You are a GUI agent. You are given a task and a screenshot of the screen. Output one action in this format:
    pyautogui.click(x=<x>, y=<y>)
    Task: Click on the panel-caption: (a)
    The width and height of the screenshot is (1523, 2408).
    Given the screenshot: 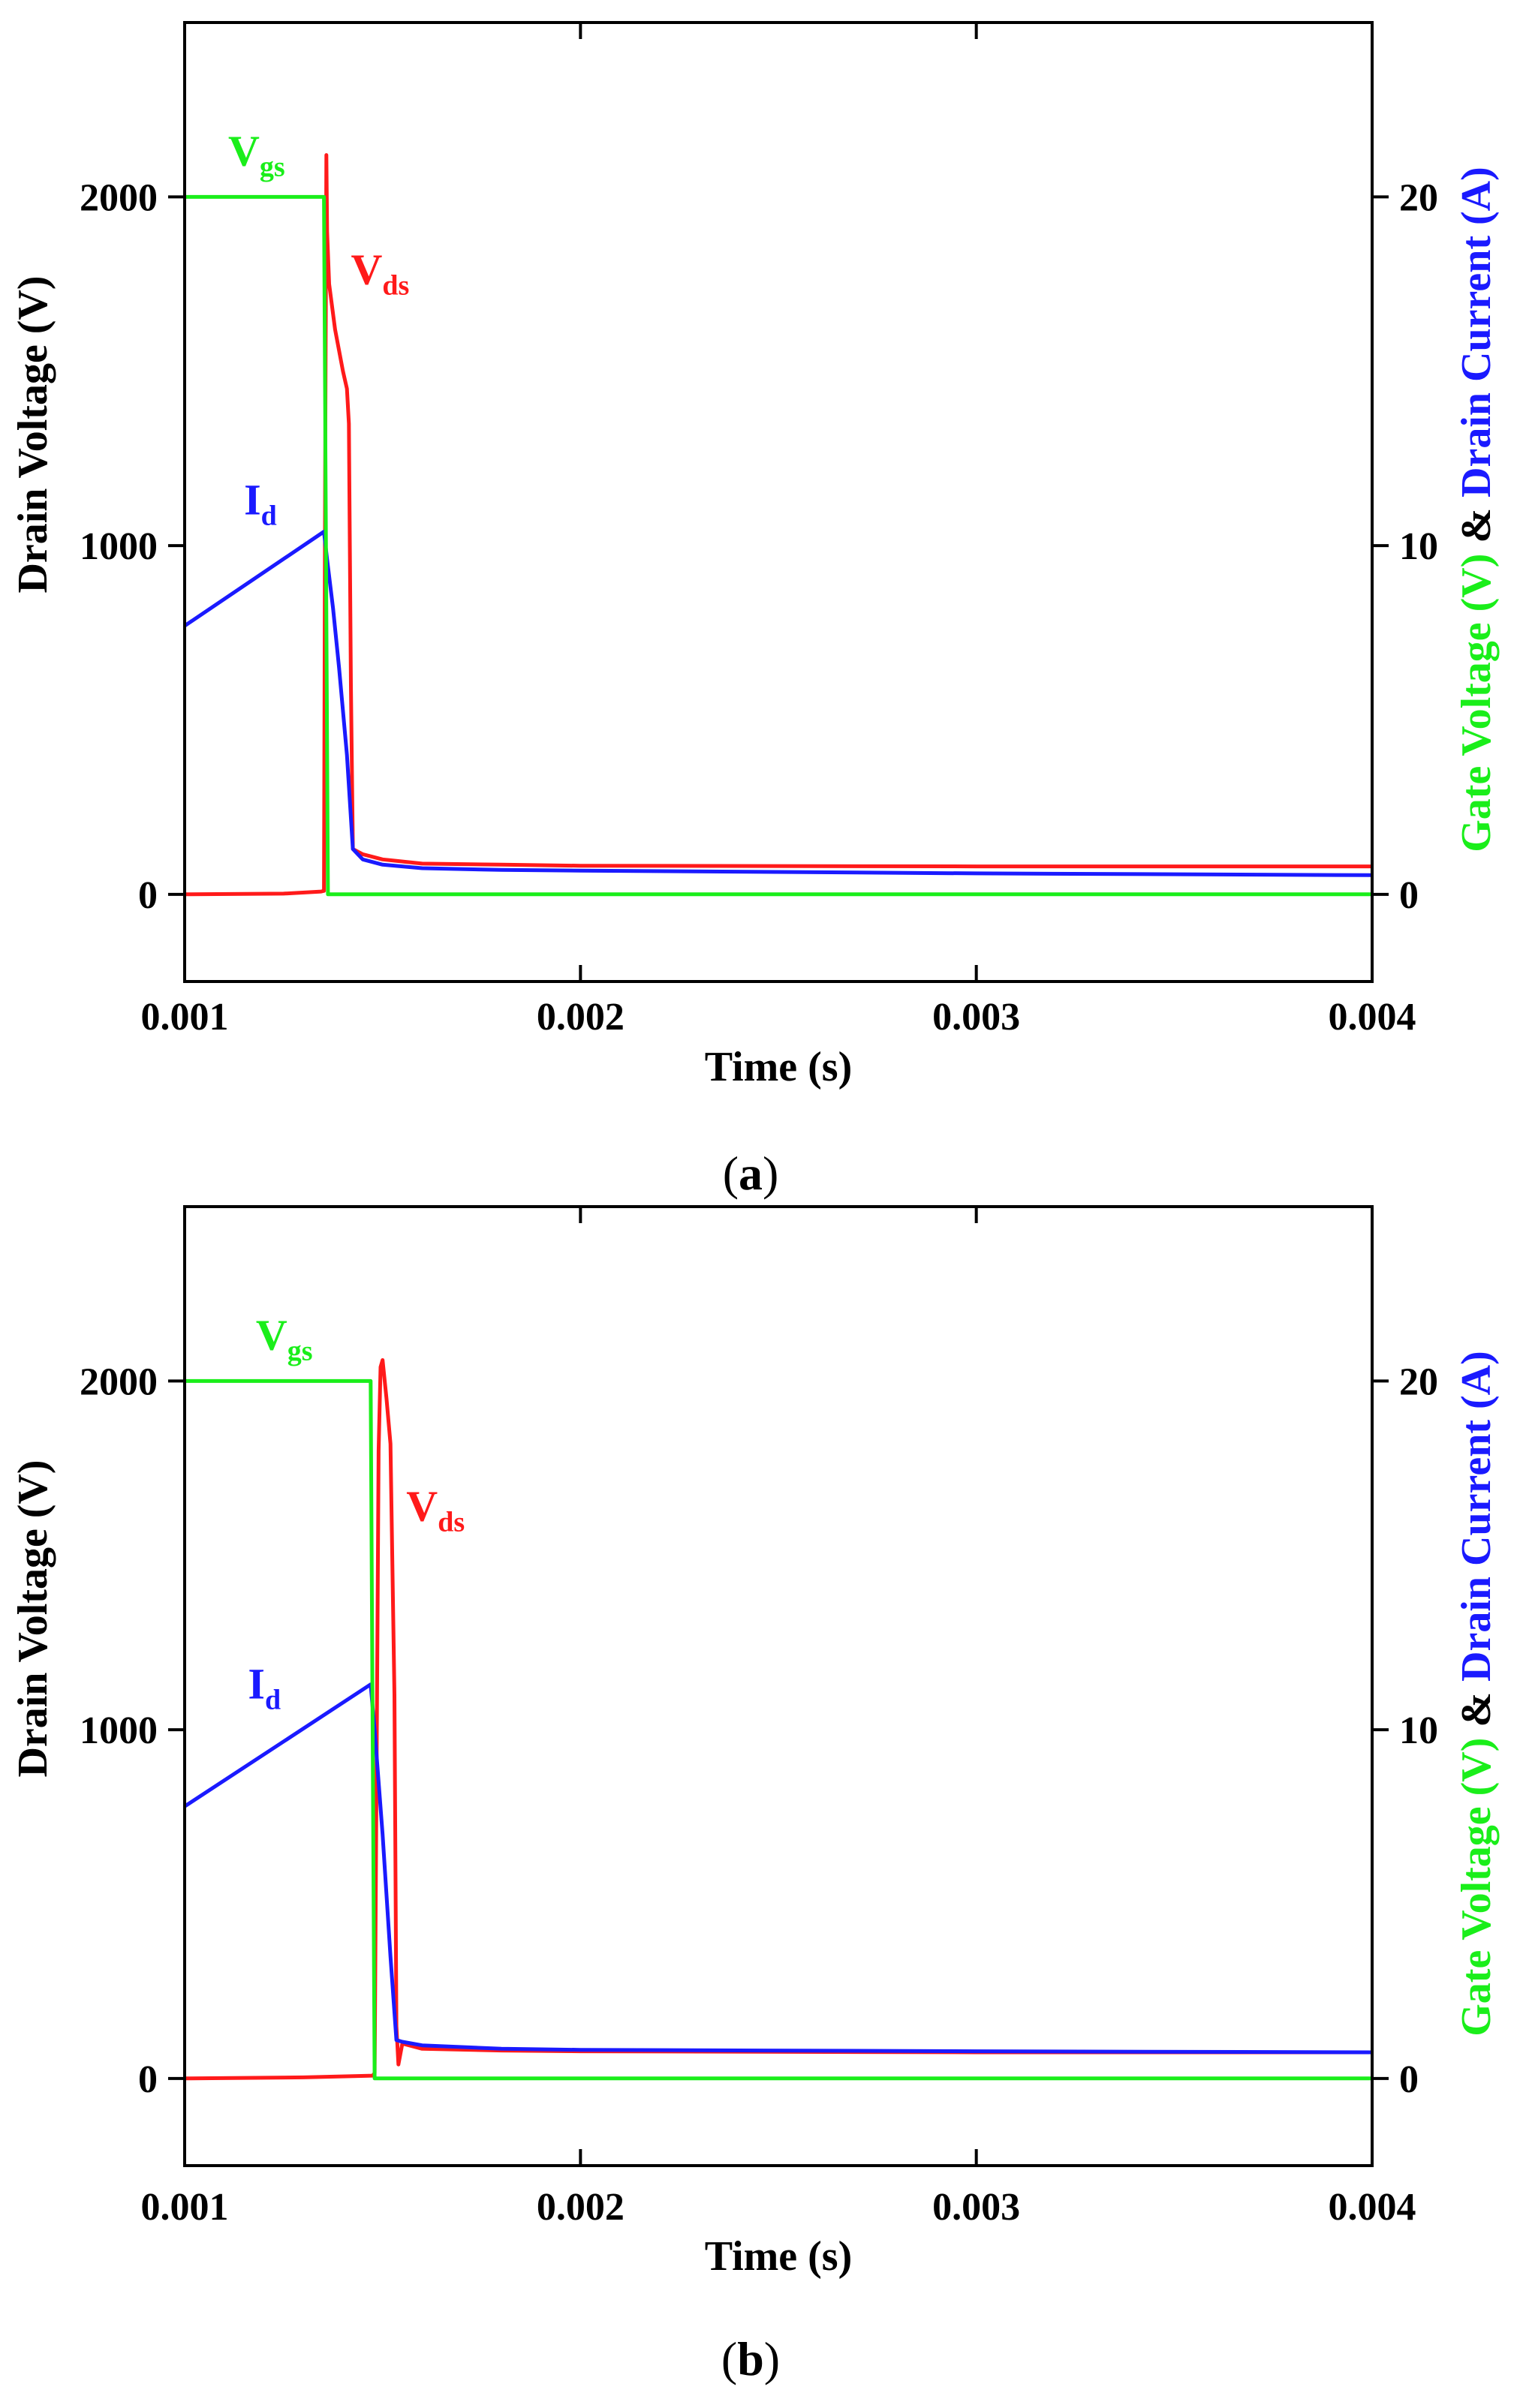 What is the action you would take?
    pyautogui.click(x=751, y=1173)
    